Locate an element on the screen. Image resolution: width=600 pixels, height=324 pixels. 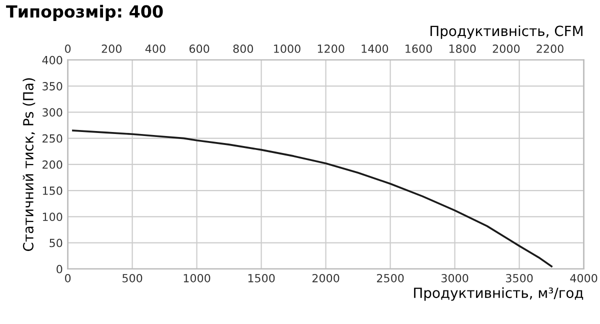
x-tick-label: 3500 is located at coordinates (519, 278).